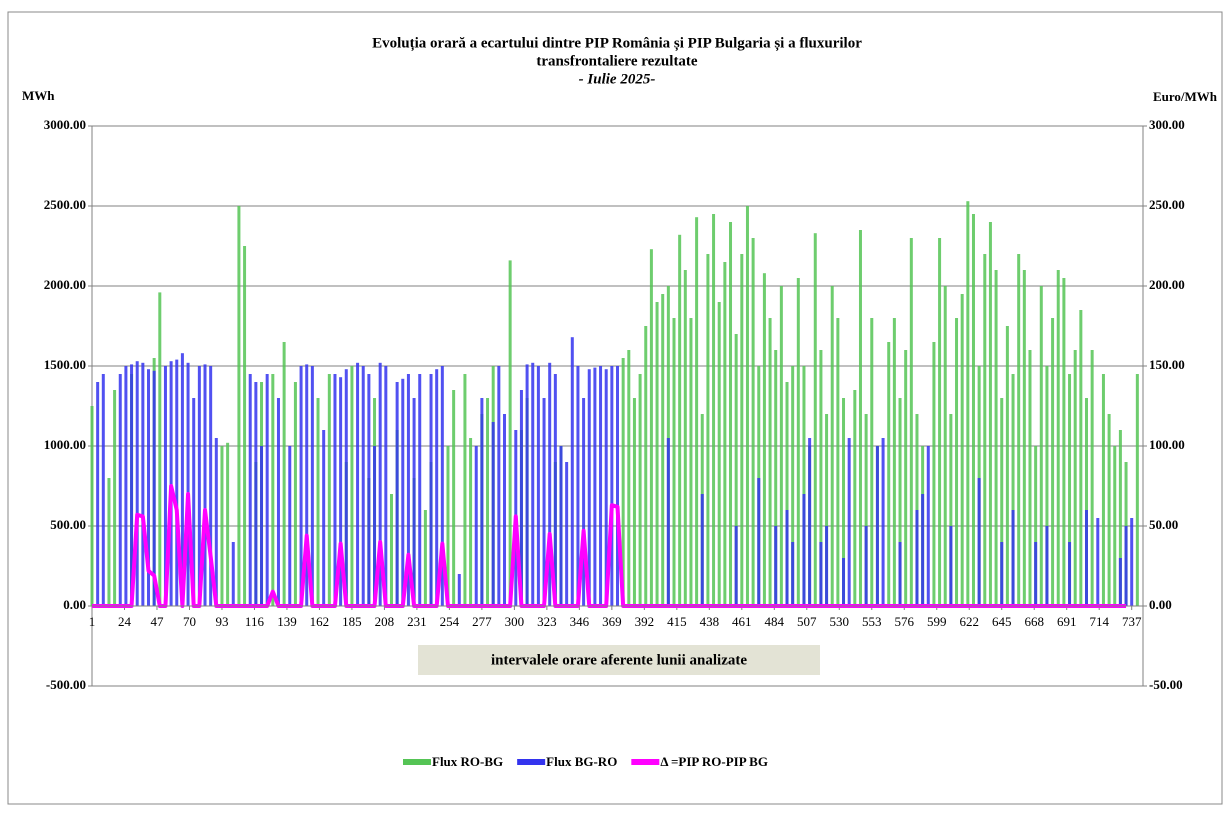 The image size is (1231, 817). I want to click on y2-tick-label: 200.00, so click(1167, 284).